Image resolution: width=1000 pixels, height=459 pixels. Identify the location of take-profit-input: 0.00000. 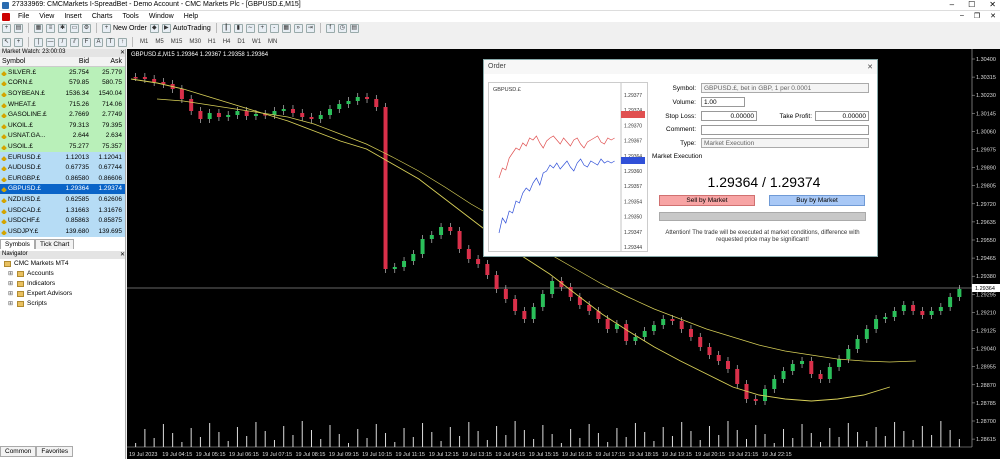
(842, 116).